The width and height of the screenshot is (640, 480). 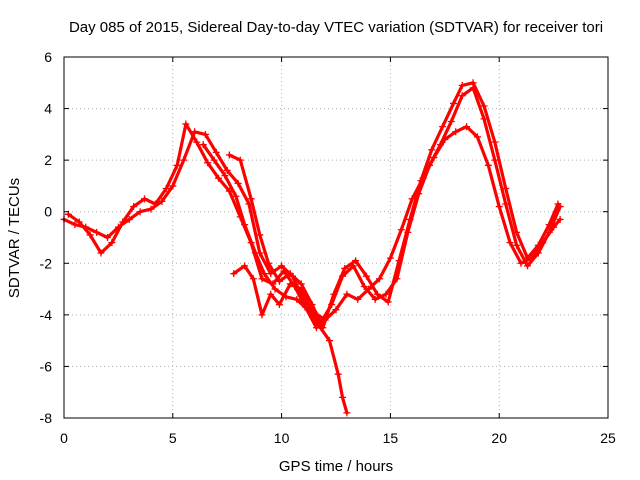 What do you see at coordinates (14, 238) in the screenshot?
I see `y-axis-label: SDTVAR / TECUs` at bounding box center [14, 238].